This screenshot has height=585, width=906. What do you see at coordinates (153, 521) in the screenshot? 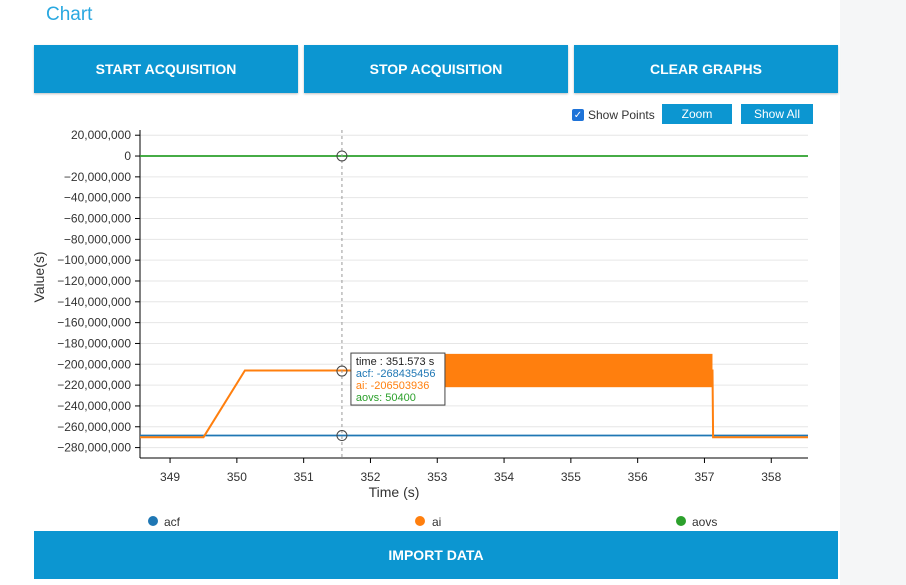
I see `legend-acf-marker` at bounding box center [153, 521].